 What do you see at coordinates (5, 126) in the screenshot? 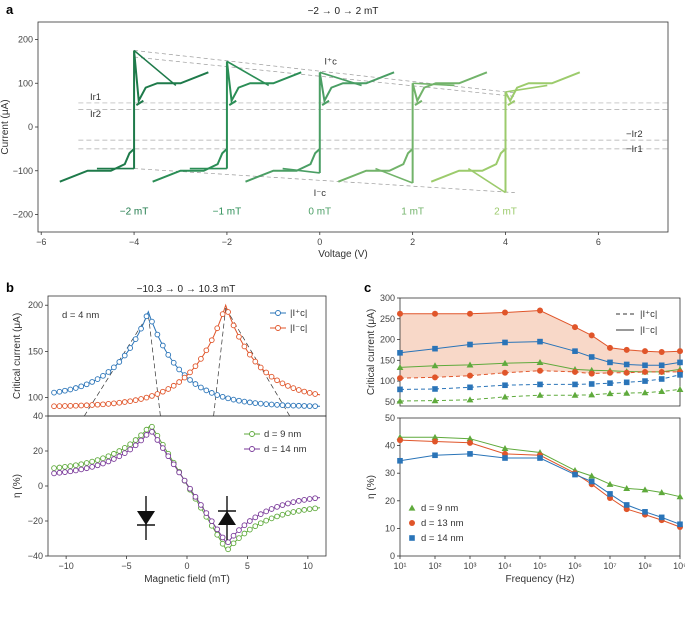
I see `chart-a-ylabel: Current (μA)` at bounding box center [5, 126].